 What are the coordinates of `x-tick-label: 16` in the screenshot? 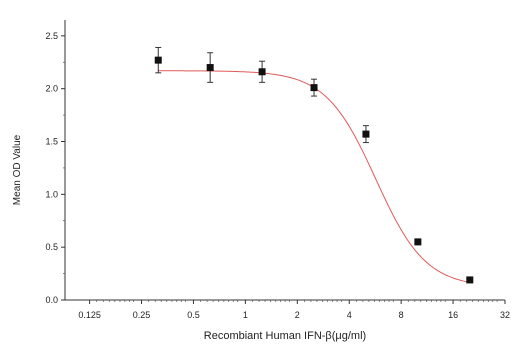 It's located at (453, 315).